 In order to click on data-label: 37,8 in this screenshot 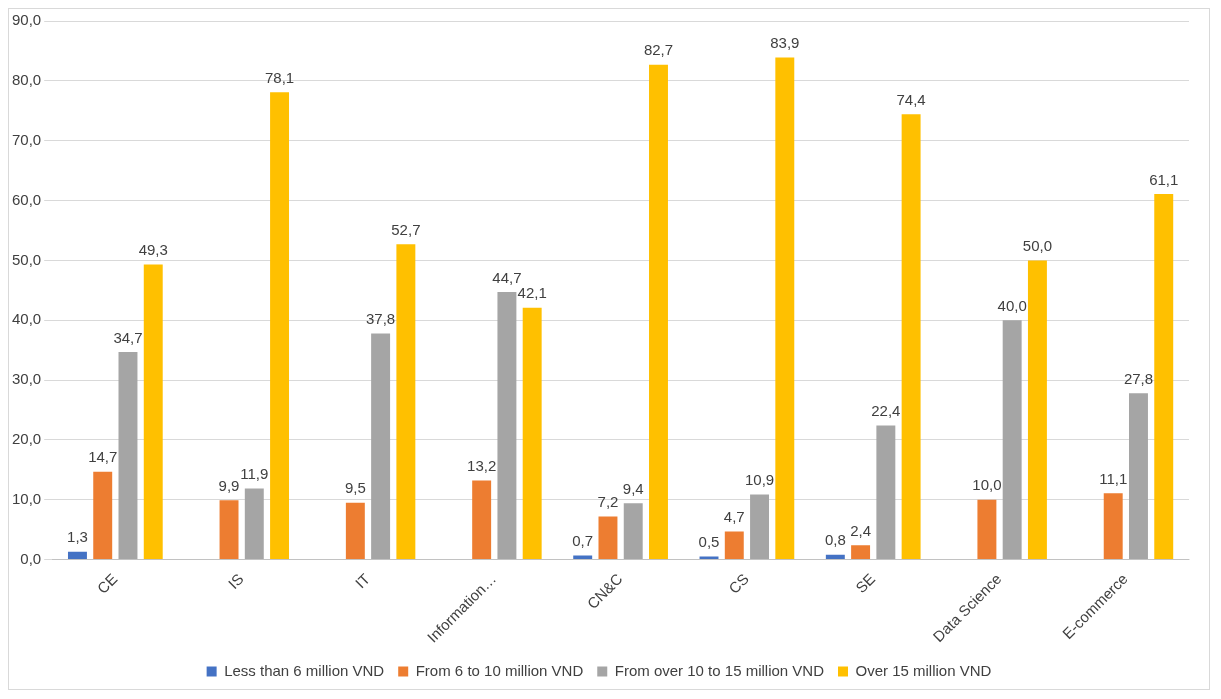, I will do `click(381, 319)`.